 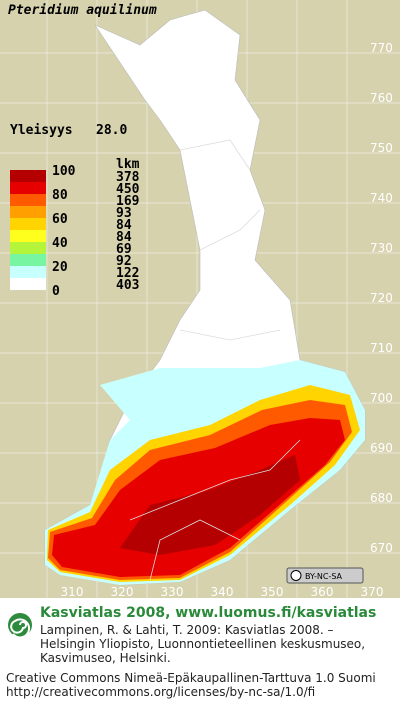 What do you see at coordinates (41, 130) in the screenshot?
I see `frequency-label: Yleisyys` at bounding box center [41, 130].